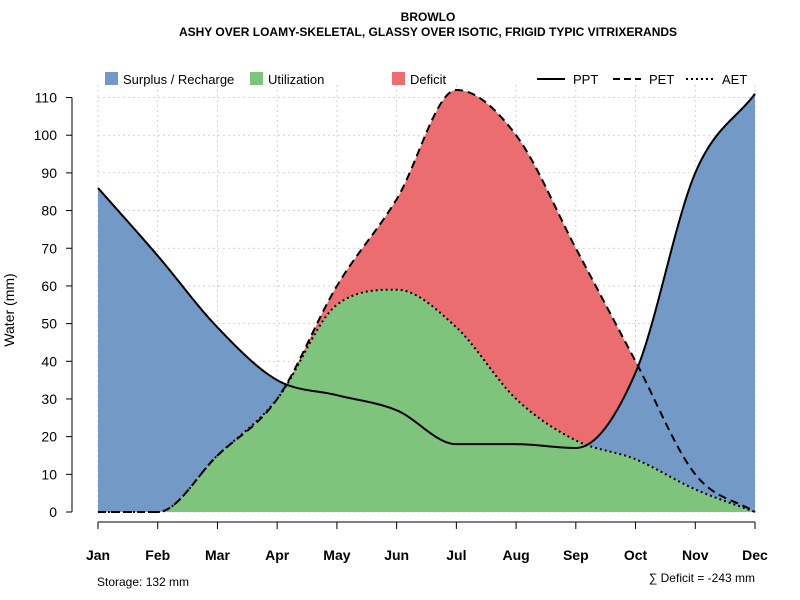 This screenshot has height=600, width=800. Describe the element at coordinates (217, 555) in the screenshot. I see `x-tick-label: Mar` at that location.